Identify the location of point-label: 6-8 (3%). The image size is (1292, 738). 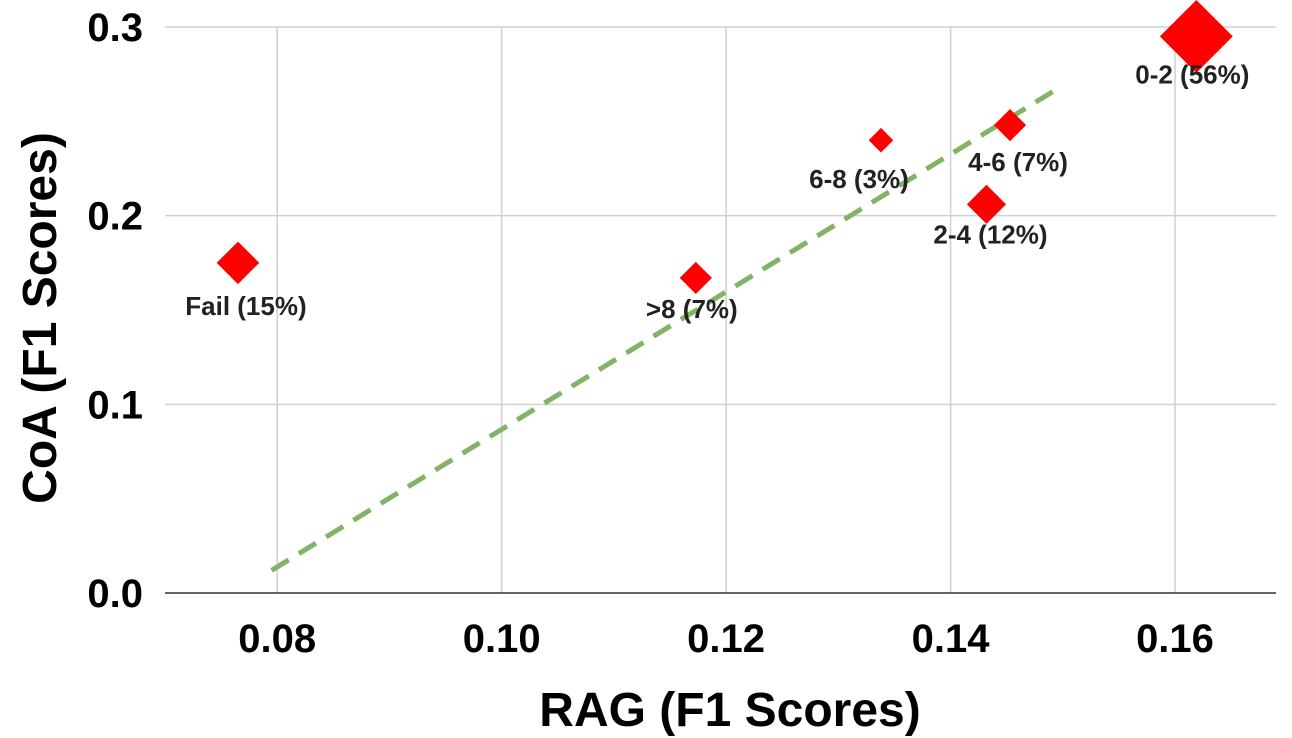
(859, 179).